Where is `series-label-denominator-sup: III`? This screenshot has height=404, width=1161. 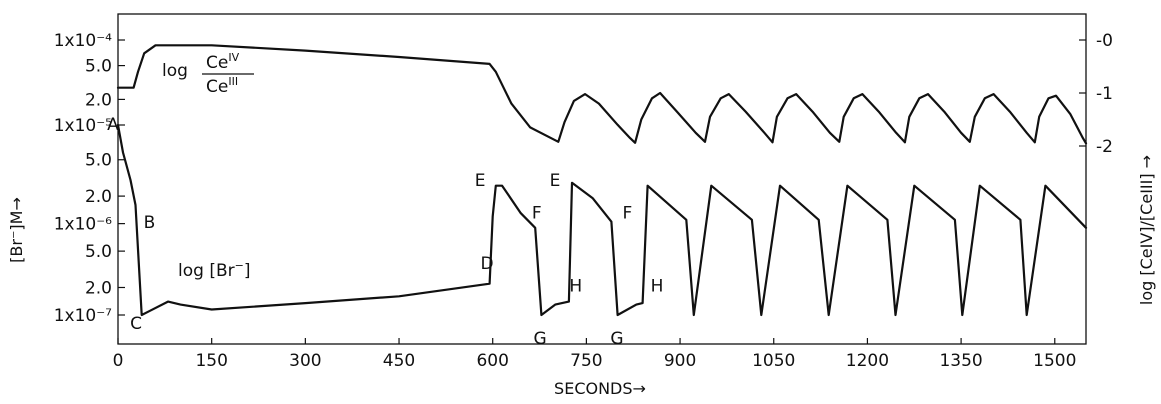
series-label-denominator-sup: III is located at coordinates (233, 81).